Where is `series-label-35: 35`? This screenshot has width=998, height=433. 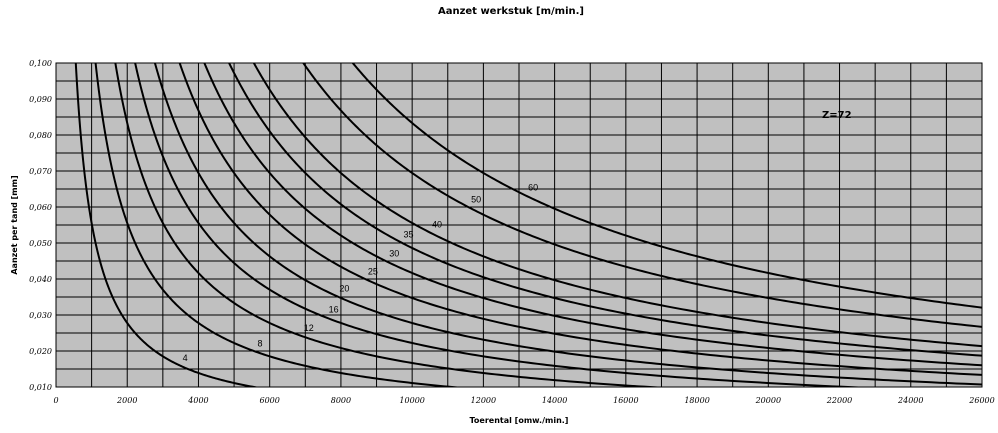 series-label-35: 35 is located at coordinates (408, 235).